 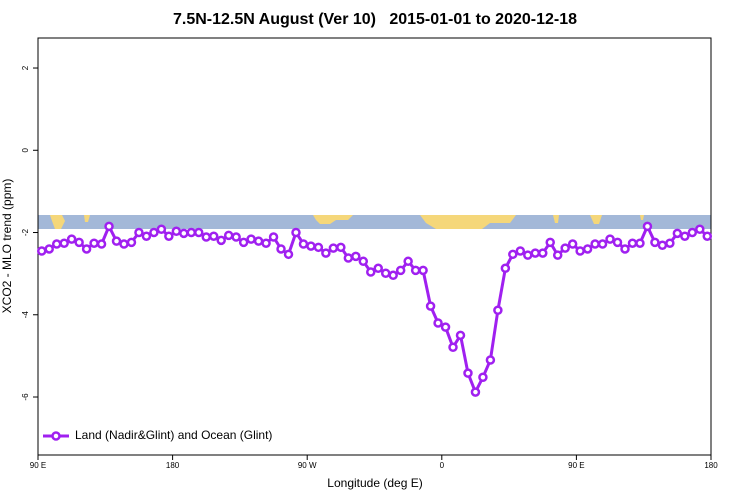 I want to click on y-tick-label: -4, so click(x=25, y=315).